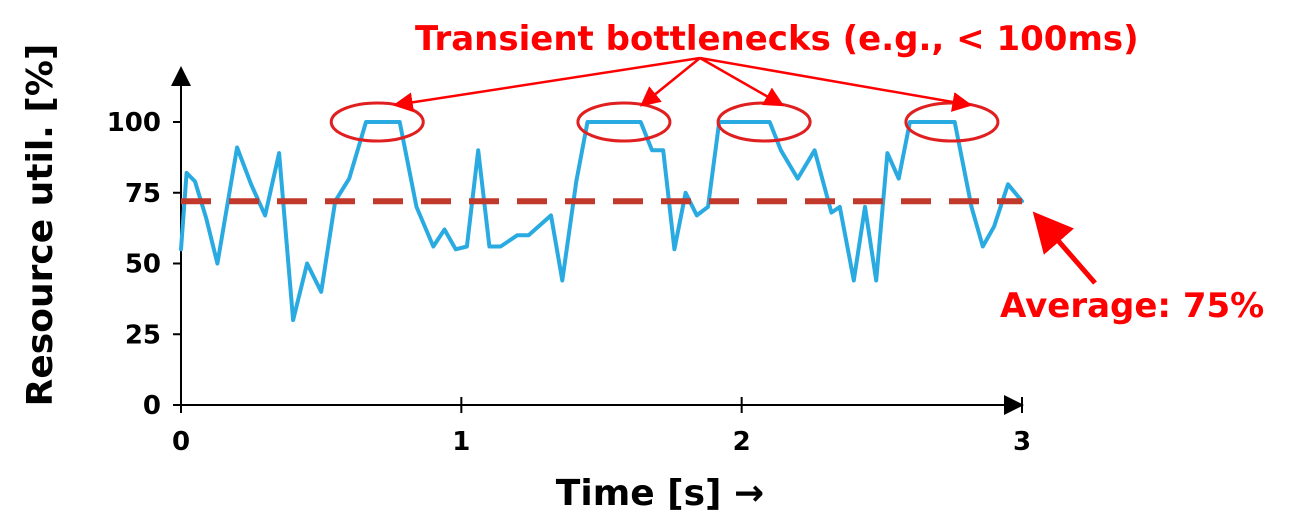 The width and height of the screenshot is (1306, 519). I want to click on y-ticks: 0 25 50 75 100, so click(144, 264).